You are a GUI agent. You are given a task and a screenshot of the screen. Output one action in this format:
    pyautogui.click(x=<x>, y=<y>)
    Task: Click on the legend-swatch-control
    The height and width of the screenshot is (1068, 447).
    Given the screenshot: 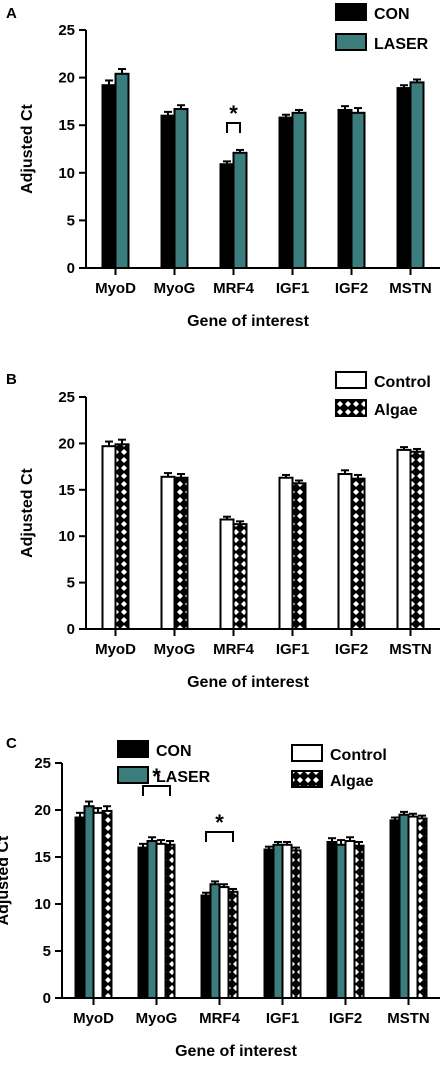 What is the action you would take?
    pyautogui.click(x=307, y=753)
    